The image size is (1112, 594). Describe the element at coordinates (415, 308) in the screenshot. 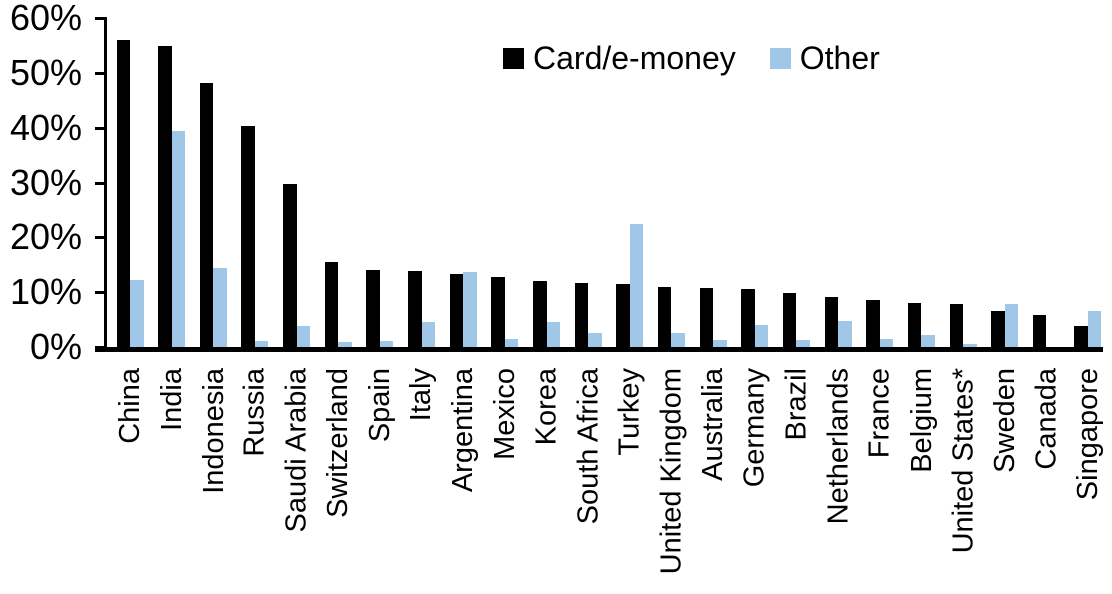

I see `bar-card-italy` at that location.